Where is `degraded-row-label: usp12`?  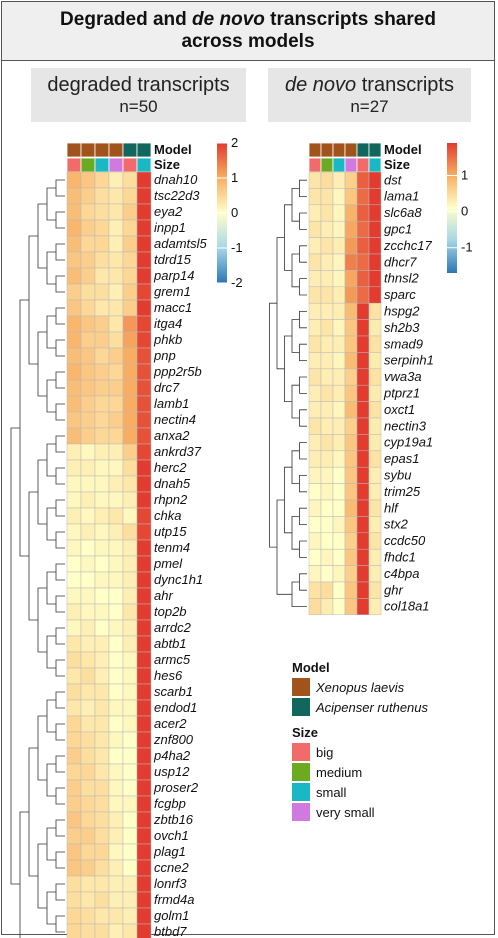
degraded-row-label: usp12 is located at coordinates (172, 771).